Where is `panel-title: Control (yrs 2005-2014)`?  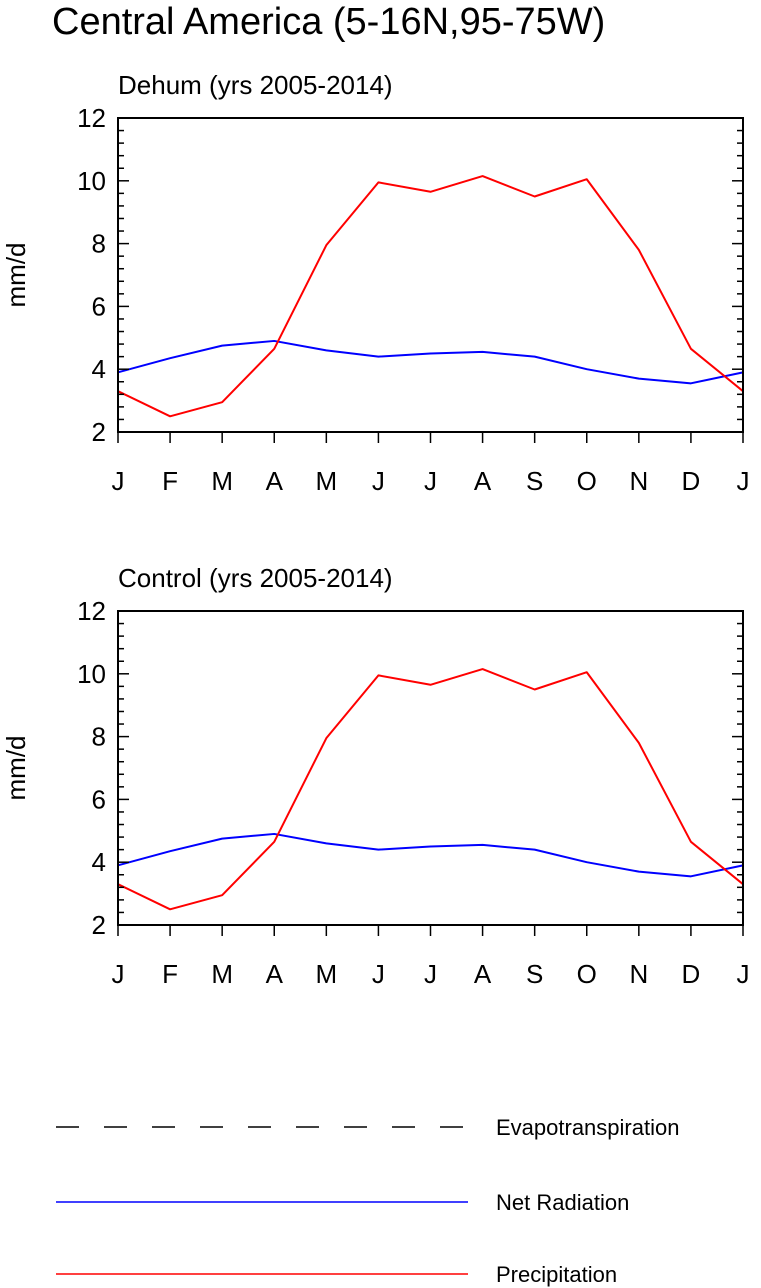 panel-title: Control (yrs 2005-2014) is located at coordinates (255, 578).